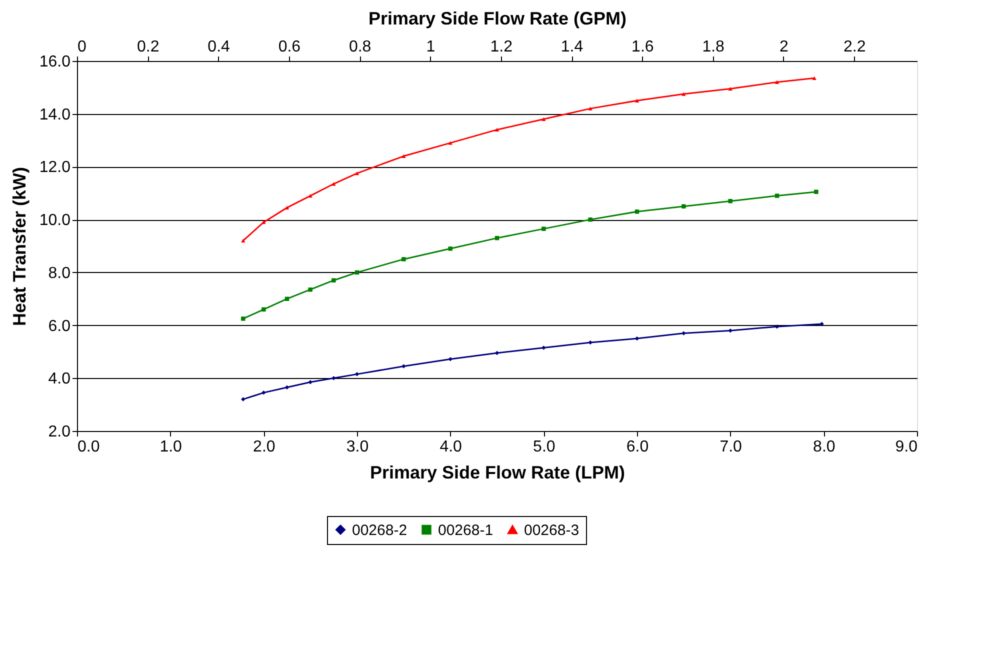 This screenshot has height=646, width=981. What do you see at coordinates (59, 379) in the screenshot?
I see `y-tick-label: 4.0` at bounding box center [59, 379].